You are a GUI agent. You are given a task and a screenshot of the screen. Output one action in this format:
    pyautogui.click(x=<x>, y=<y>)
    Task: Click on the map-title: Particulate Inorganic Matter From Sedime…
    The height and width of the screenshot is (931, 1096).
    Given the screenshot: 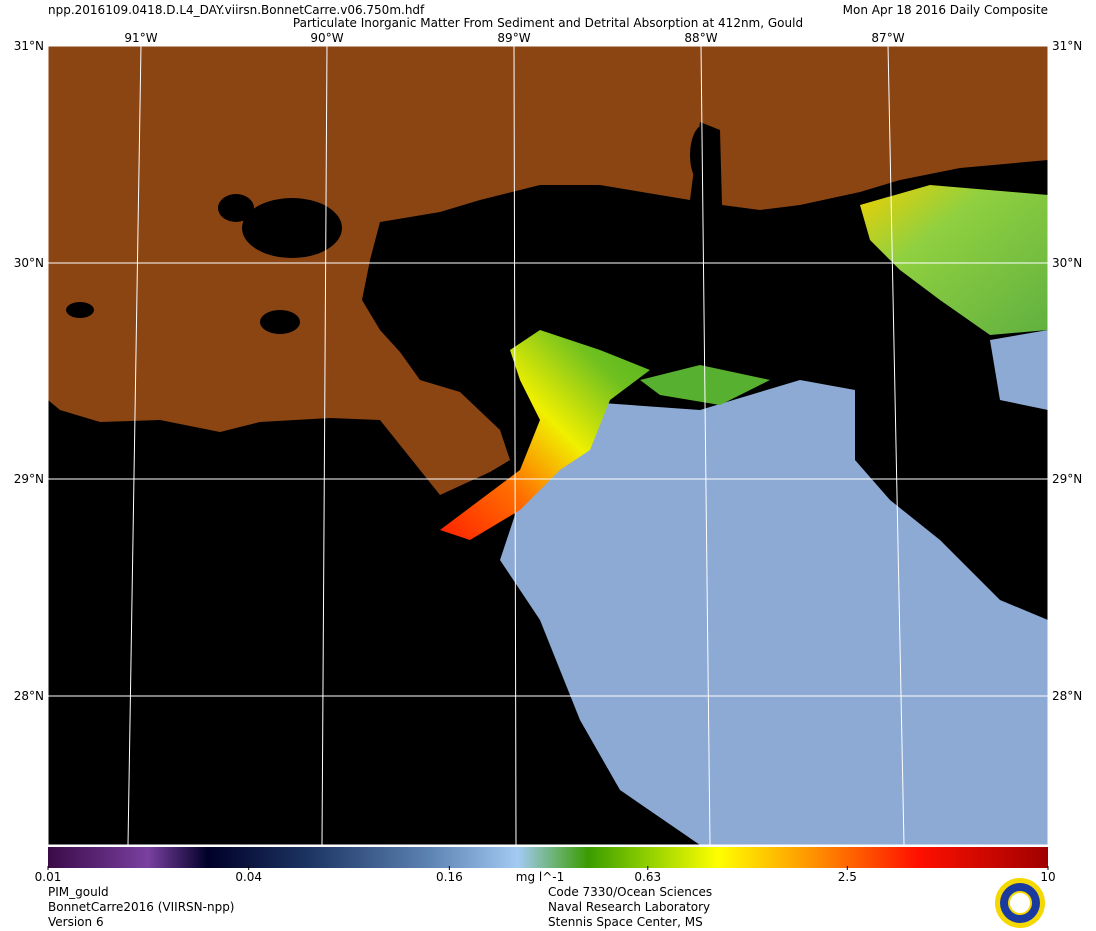 What is the action you would take?
    pyautogui.click(x=548, y=23)
    